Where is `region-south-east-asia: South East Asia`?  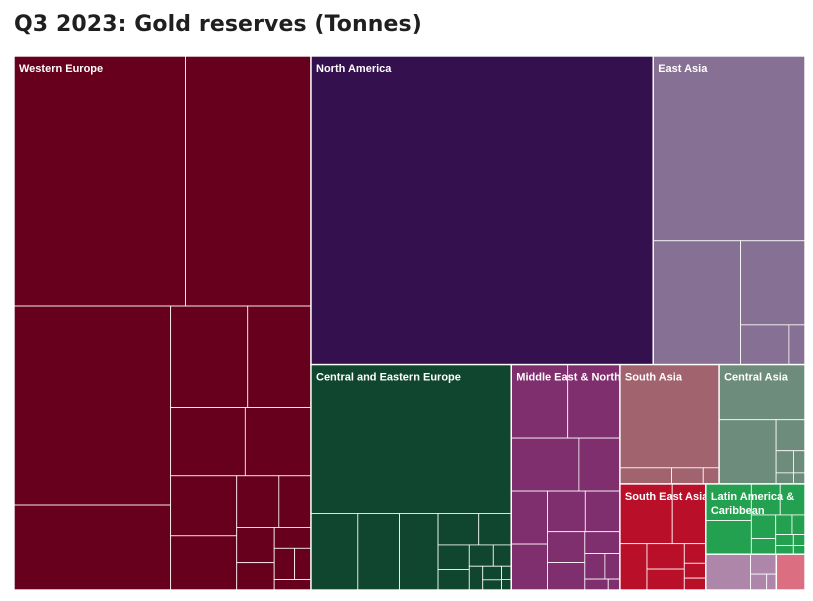
region-south-east-asia: South East Asia is located at coordinates (664, 537).